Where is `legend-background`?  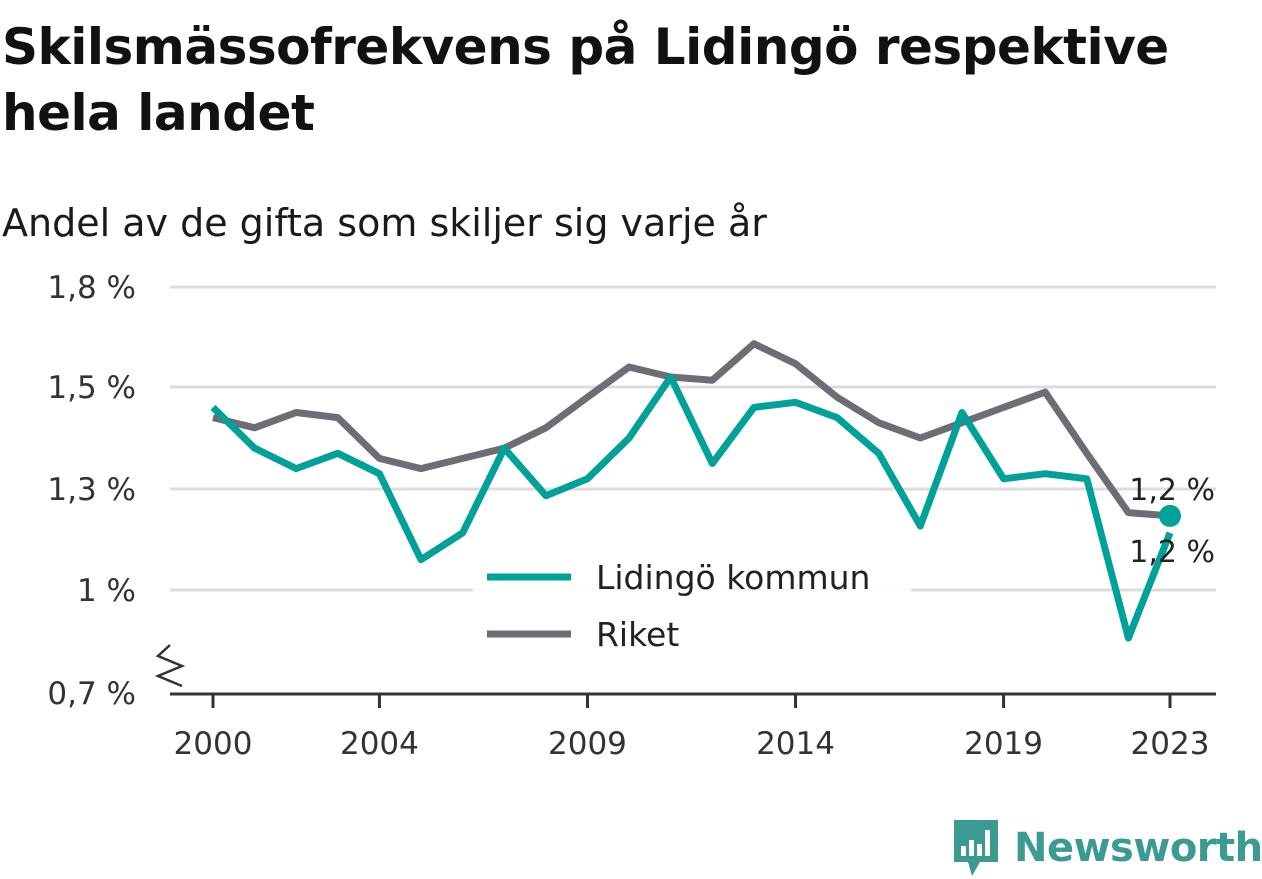 legend-background is located at coordinates (692, 605).